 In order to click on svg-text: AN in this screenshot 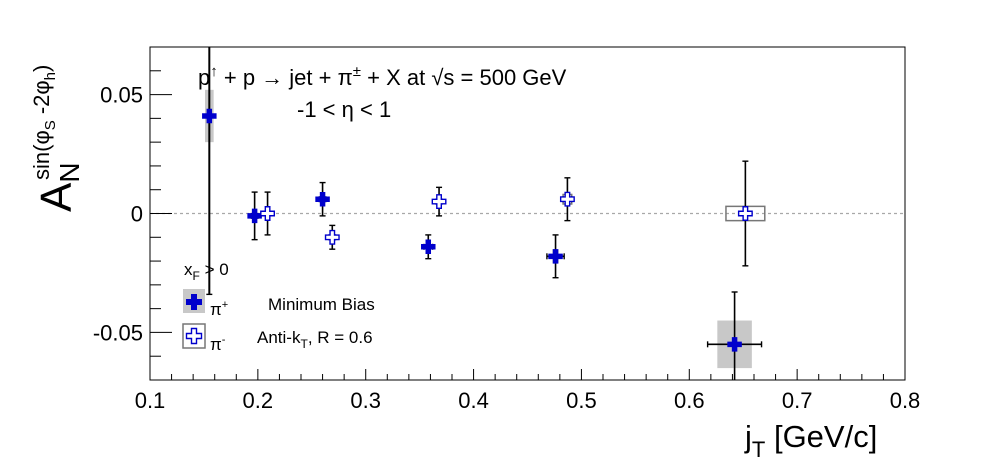, I will do `click(58, 187)`.